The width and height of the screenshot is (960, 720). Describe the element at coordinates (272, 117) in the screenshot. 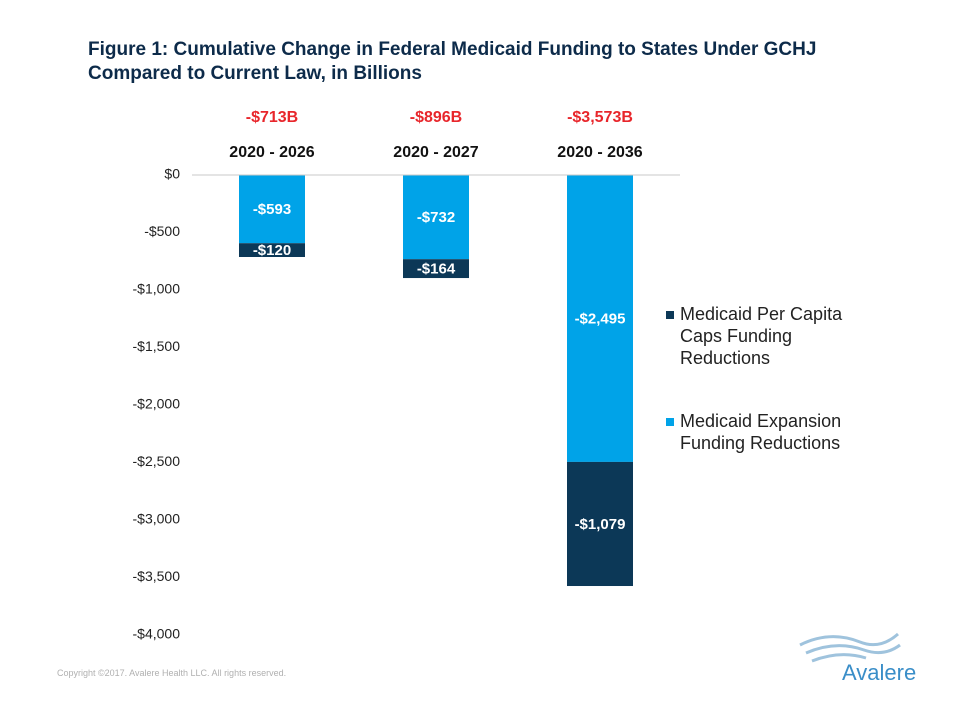

I see `total-label: -$713B` at that location.